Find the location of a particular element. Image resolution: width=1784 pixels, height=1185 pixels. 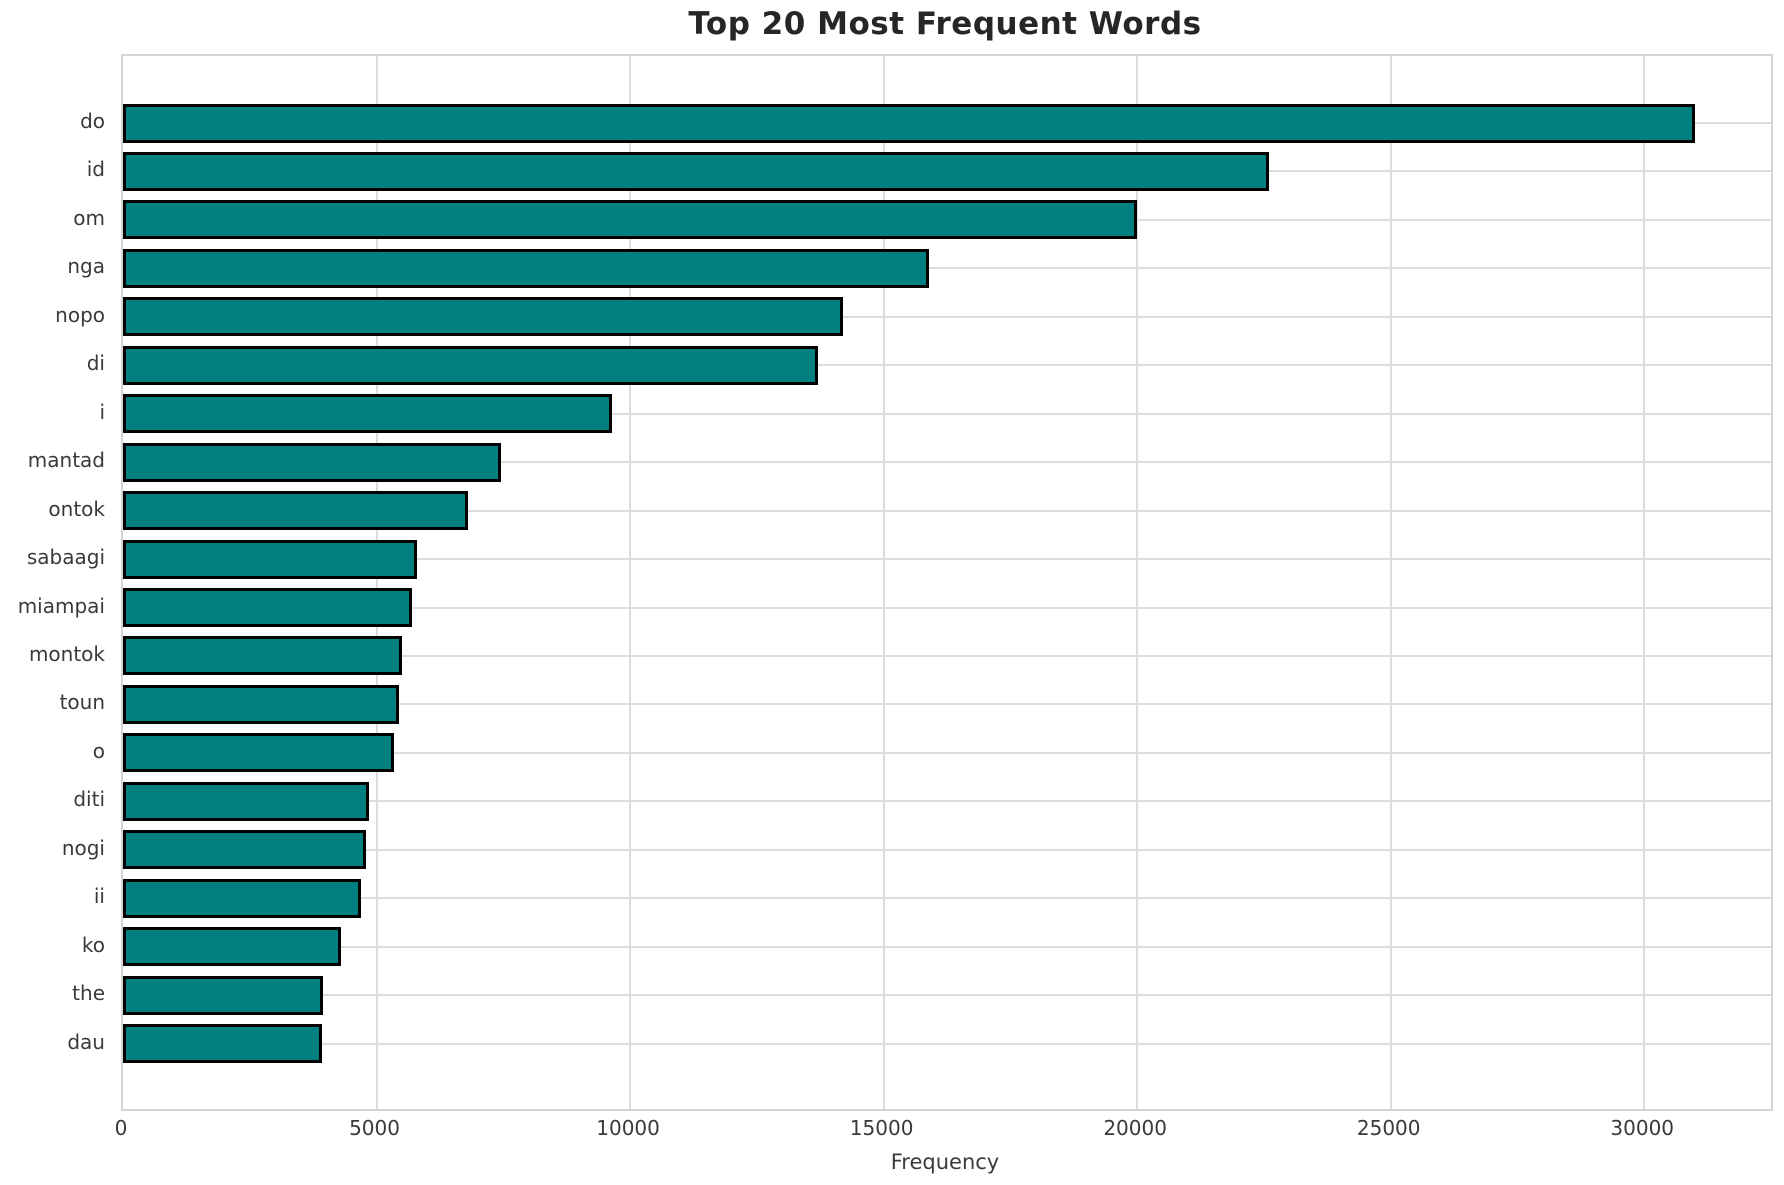

y-tick-label: ontok is located at coordinates (76, 508).